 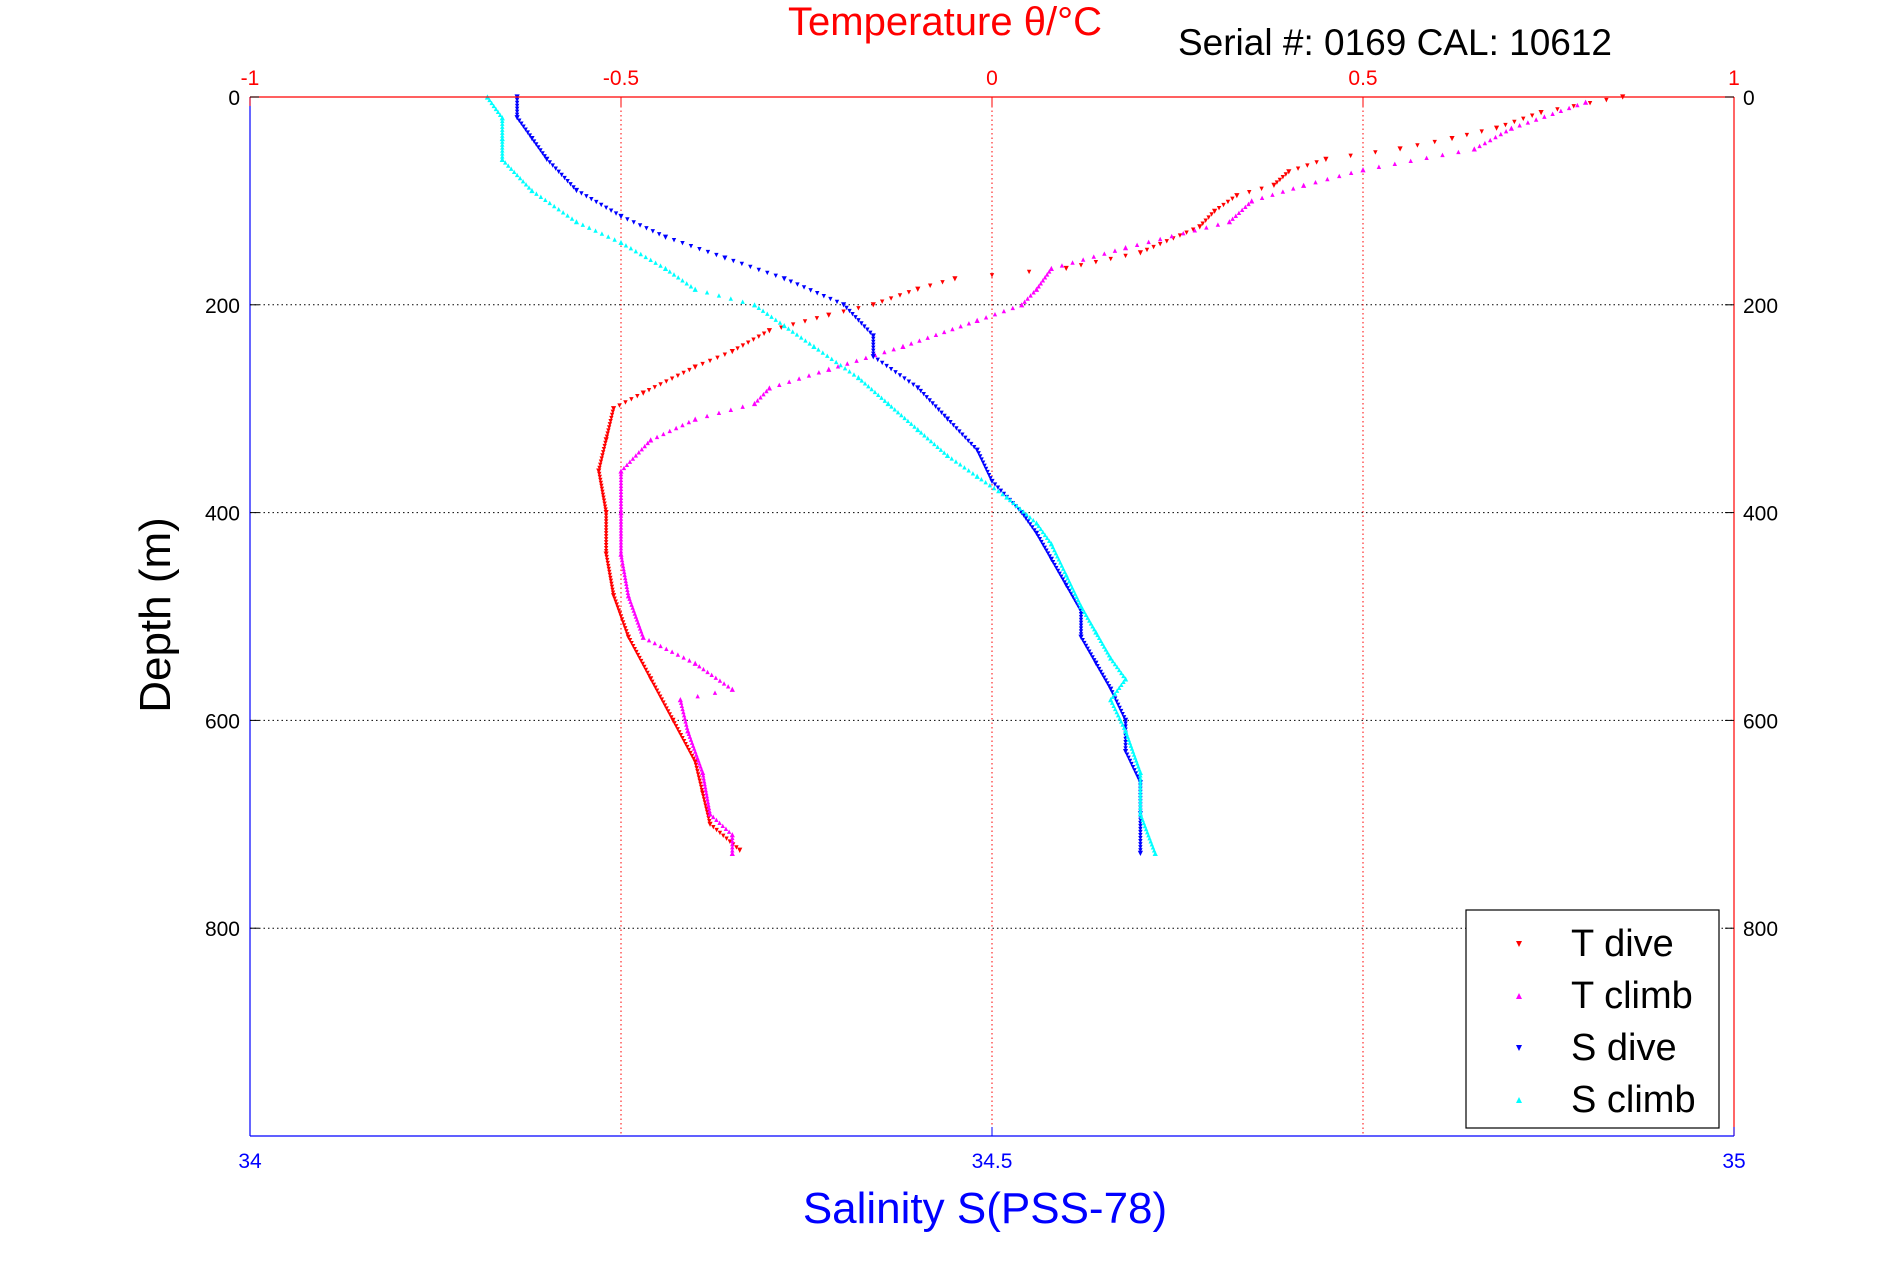 I want to click on legend-marker, so click(x=1519, y=996).